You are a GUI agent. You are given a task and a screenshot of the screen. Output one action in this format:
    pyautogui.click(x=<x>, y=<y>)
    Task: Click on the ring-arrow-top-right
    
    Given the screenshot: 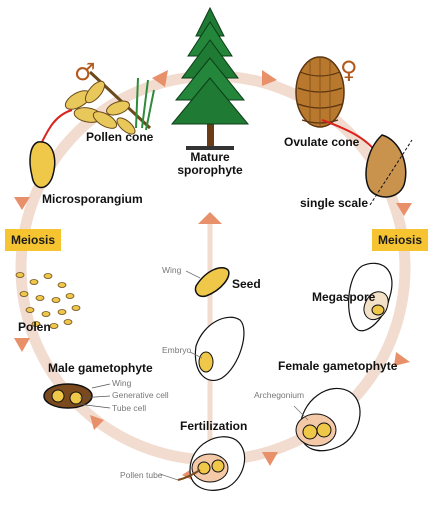 What is the action you would take?
    pyautogui.click(x=269, y=78)
    